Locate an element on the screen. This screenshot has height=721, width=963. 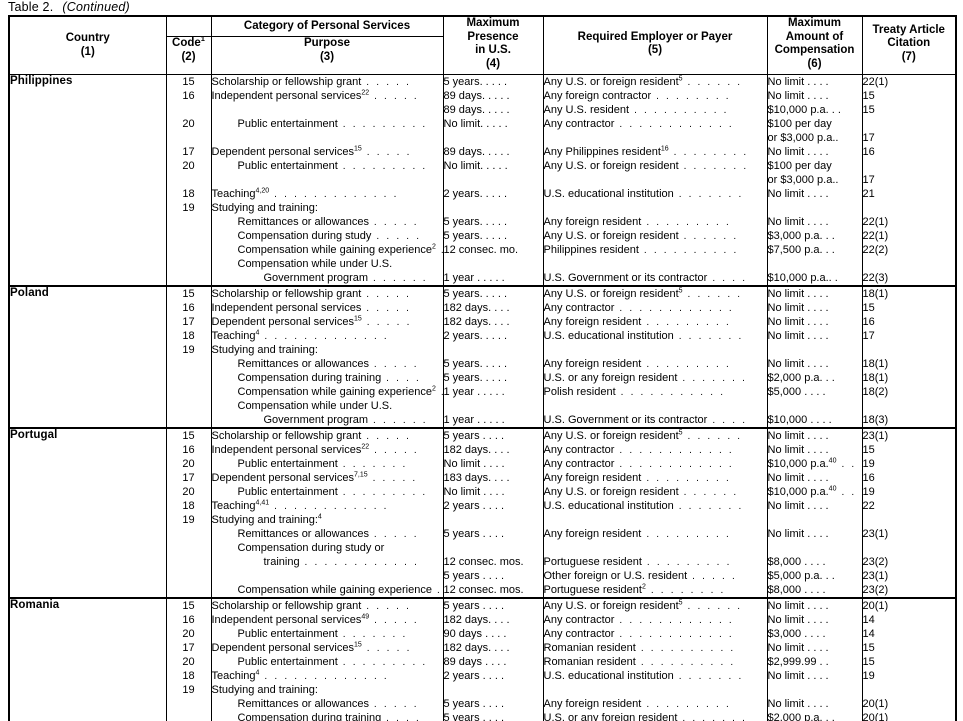
leader-dots: . . . . . . . . . . . . . is located at coordinates (324, 677).